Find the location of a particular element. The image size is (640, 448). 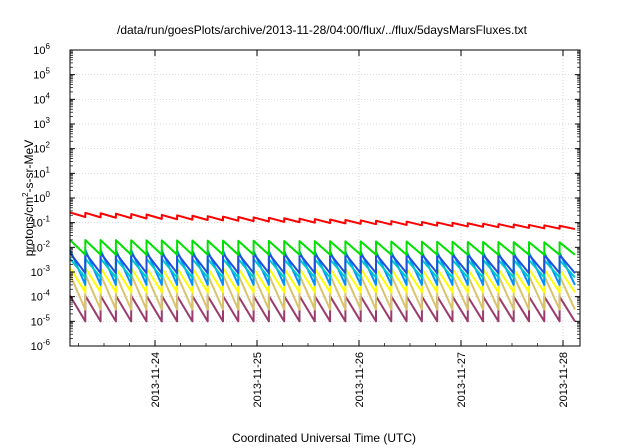

x-tick-label: 2013-11-24 is located at coordinates (156, 379).